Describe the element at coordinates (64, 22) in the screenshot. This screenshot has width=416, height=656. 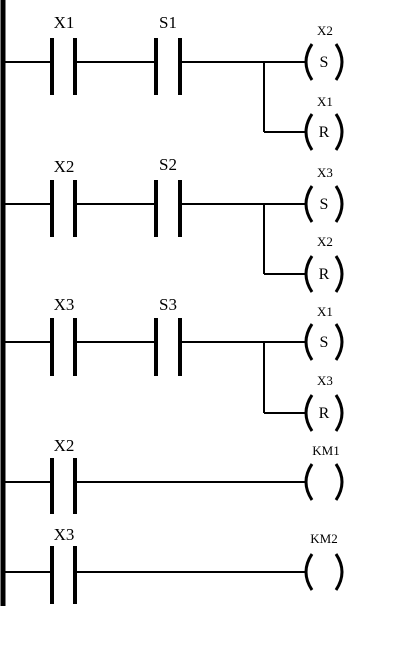
I see `contact-label: X1` at that location.